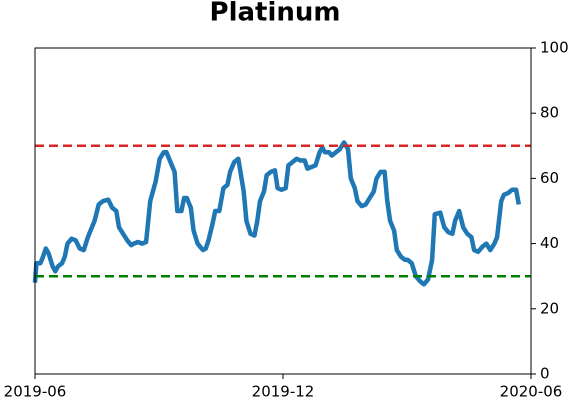  Describe the element at coordinates (549, 113) in the screenshot. I see `y-tick-label: 80` at that location.